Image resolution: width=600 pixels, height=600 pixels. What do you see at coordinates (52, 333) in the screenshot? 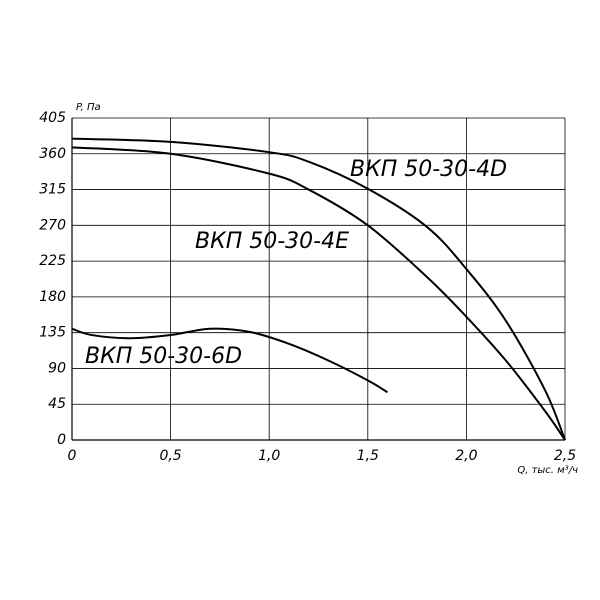
I see `y-tick-label: 135` at bounding box center [52, 333].